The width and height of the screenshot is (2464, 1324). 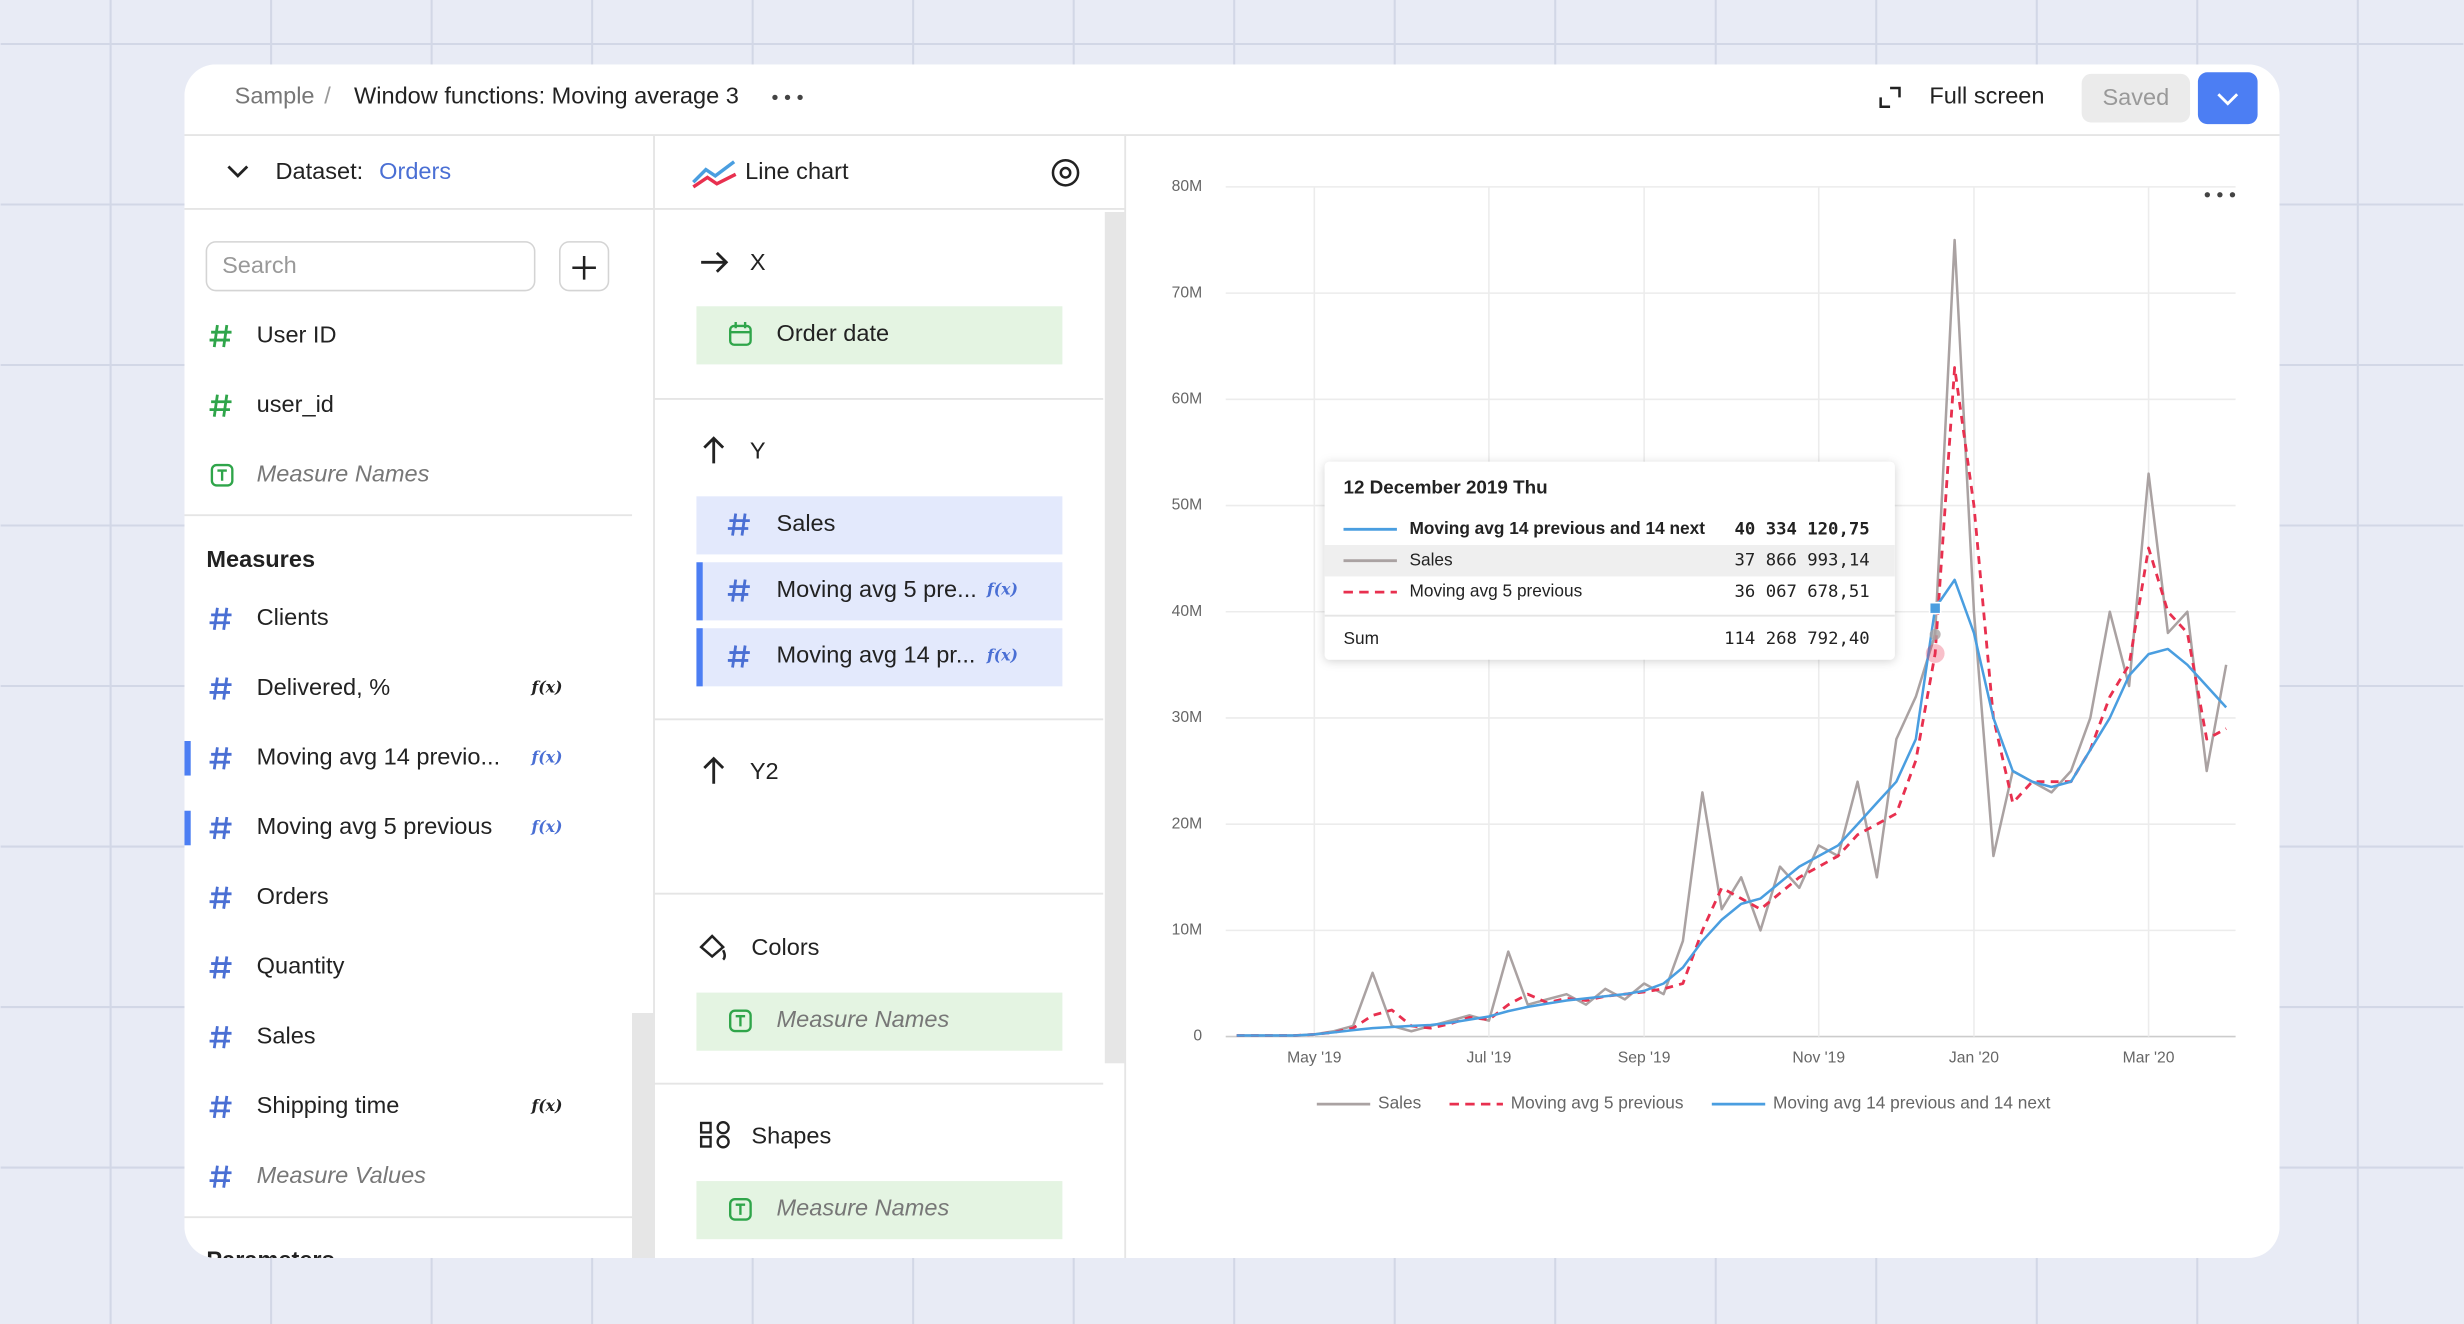 What do you see at coordinates (328, 1105) in the screenshot?
I see `field: Shipping time` at bounding box center [328, 1105].